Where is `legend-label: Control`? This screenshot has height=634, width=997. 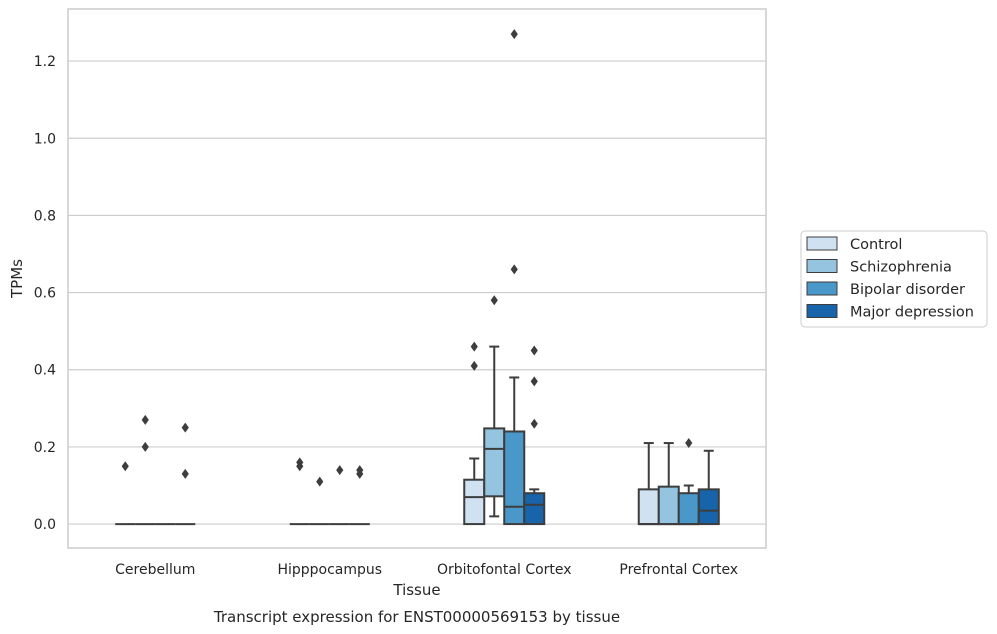
legend-label: Control is located at coordinates (876, 245).